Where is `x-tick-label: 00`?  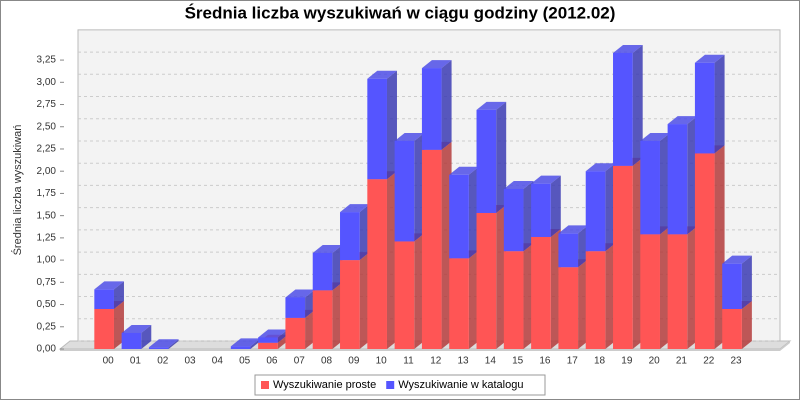 x-tick-label: 00 is located at coordinates (109, 361).